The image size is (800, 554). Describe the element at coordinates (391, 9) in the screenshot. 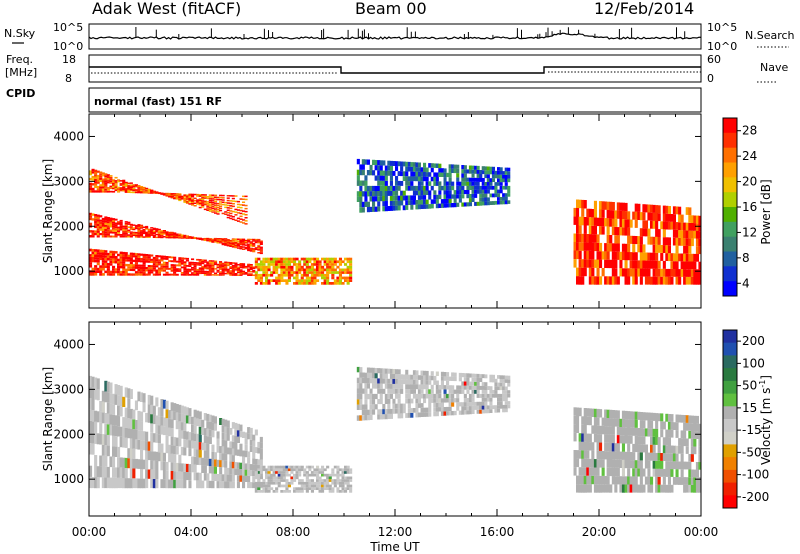

I see `beam-label: Beam 00` at that location.